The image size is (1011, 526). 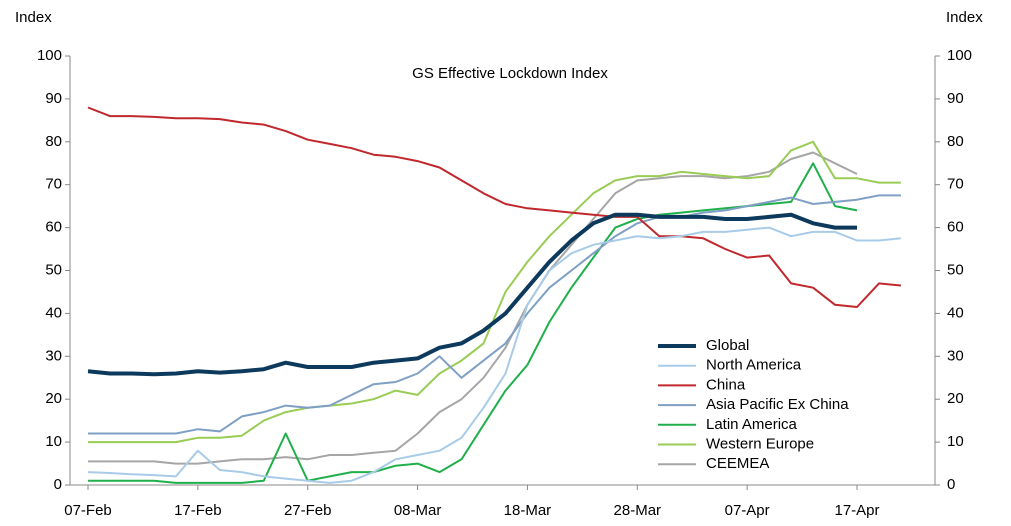 What do you see at coordinates (528, 510) in the screenshot?
I see `x-tick-label: 18-Mar` at bounding box center [528, 510].